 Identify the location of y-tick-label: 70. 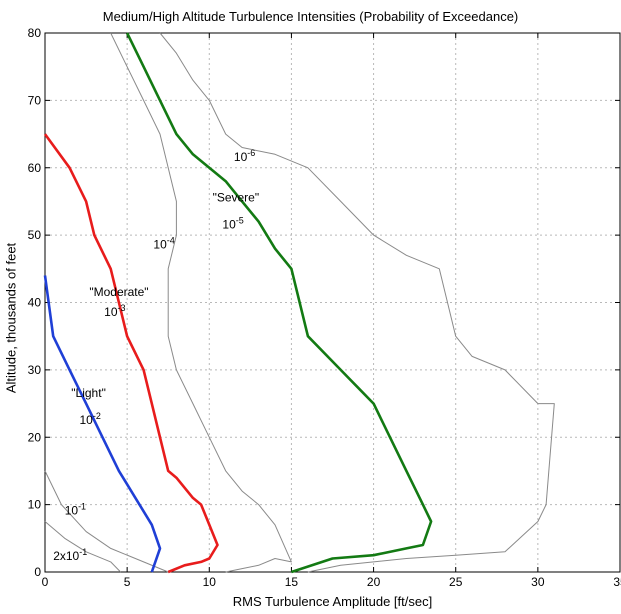
(35, 100).